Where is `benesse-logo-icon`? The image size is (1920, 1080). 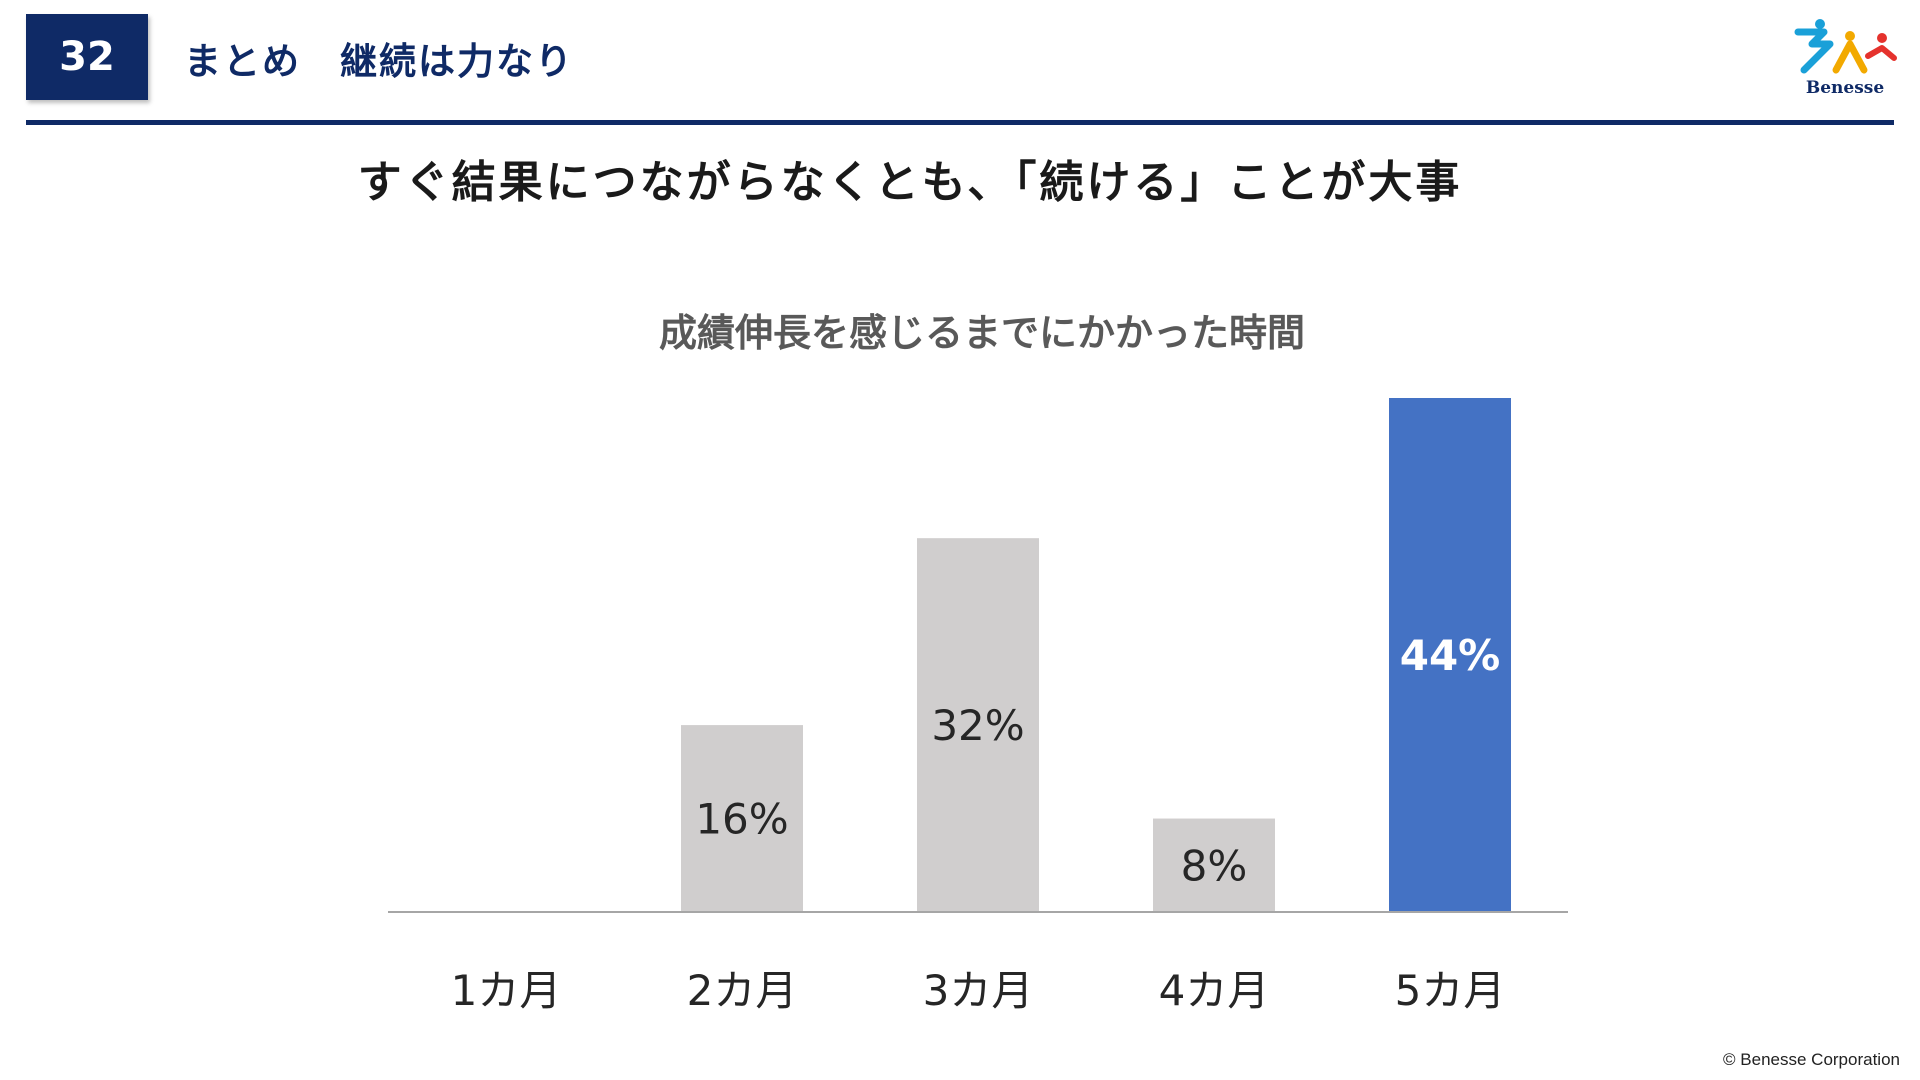
benesse-logo-icon is located at coordinates (1845, 46).